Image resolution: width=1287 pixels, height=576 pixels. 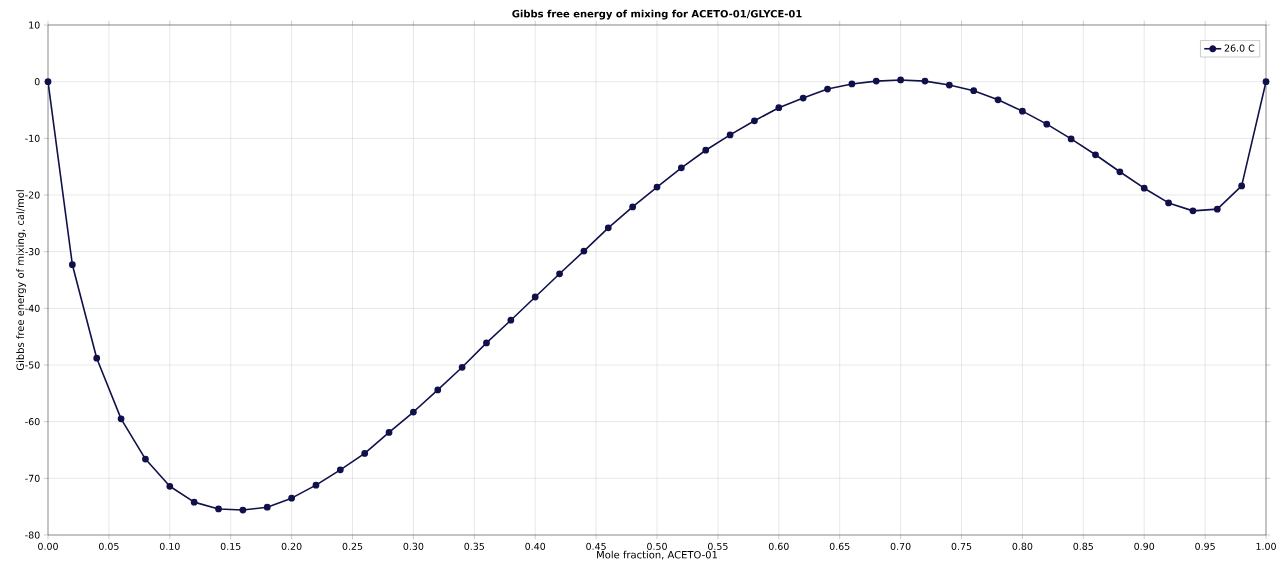 What do you see at coordinates (1205, 546) in the screenshot?
I see `x-tick-label: 0.95` at bounding box center [1205, 546].